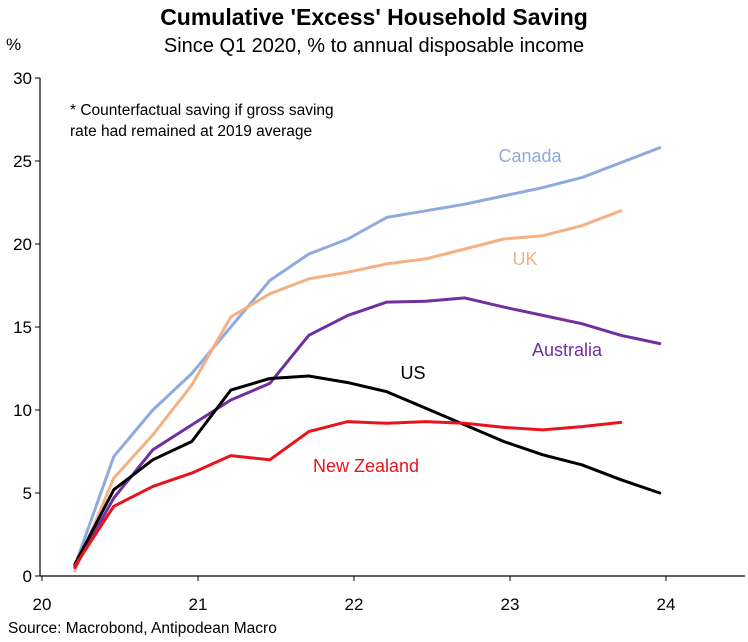 The width and height of the screenshot is (748, 642). Describe the element at coordinates (354, 604) in the screenshot. I see `x-tick-label: 22` at that location.